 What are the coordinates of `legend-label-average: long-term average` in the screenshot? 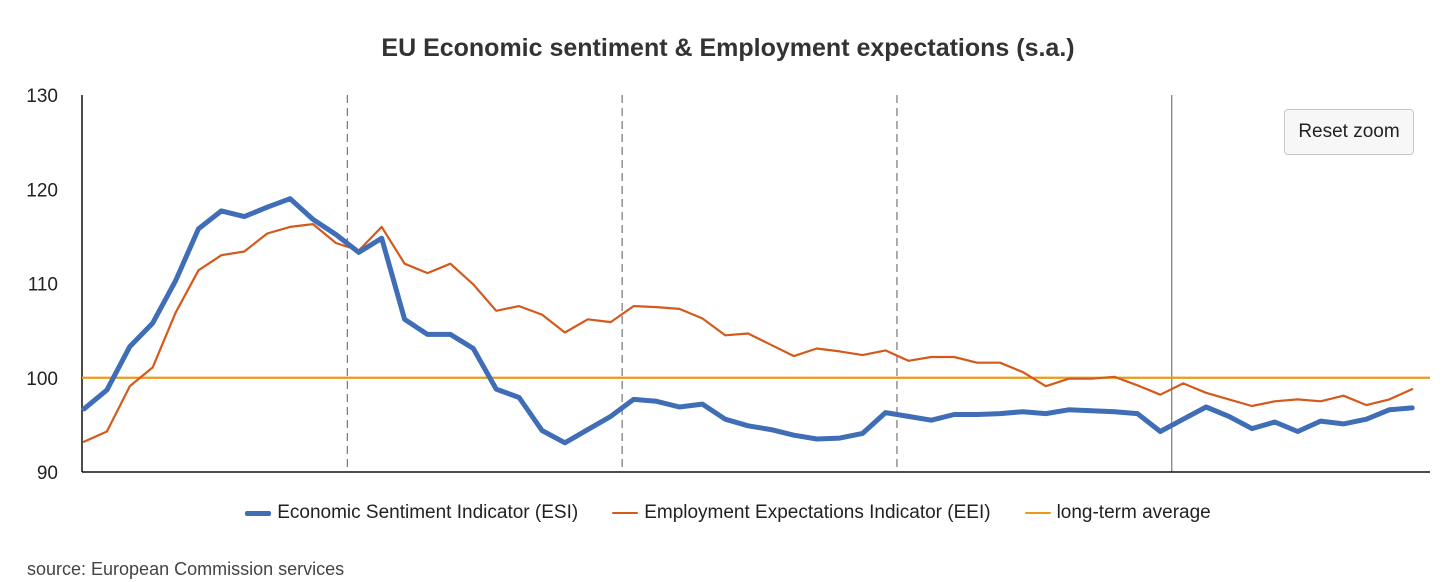 It's located at (1133, 512).